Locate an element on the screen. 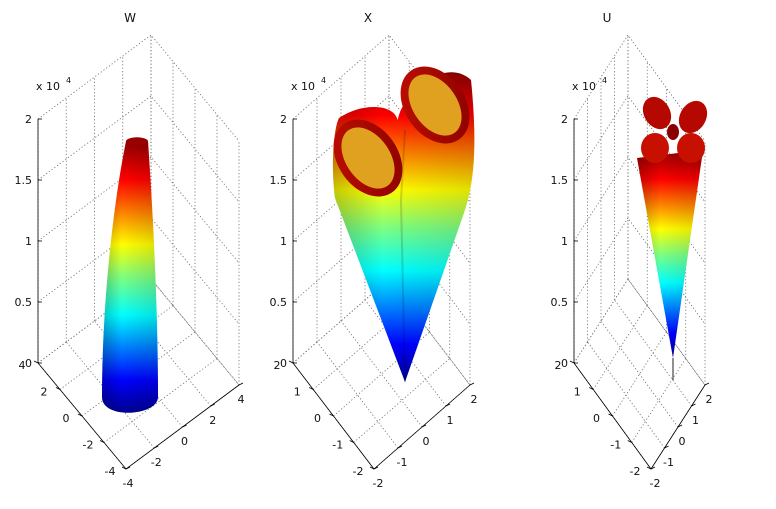 The image size is (776, 509). surface-top-cap is located at coordinates (137, 141).